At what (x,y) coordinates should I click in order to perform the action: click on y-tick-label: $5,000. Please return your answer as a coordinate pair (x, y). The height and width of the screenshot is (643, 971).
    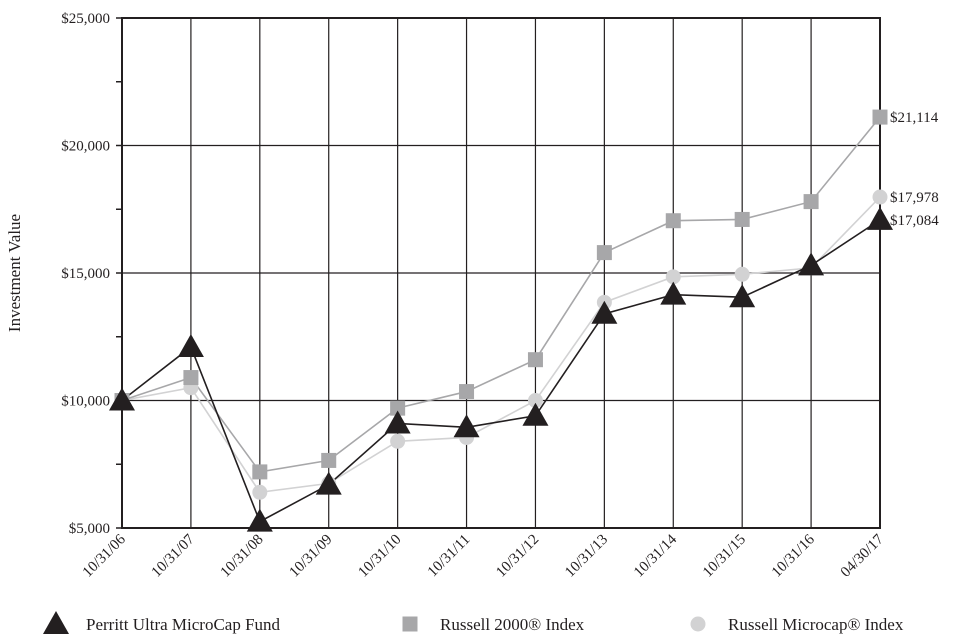
    Looking at the image, I should click on (89, 529).